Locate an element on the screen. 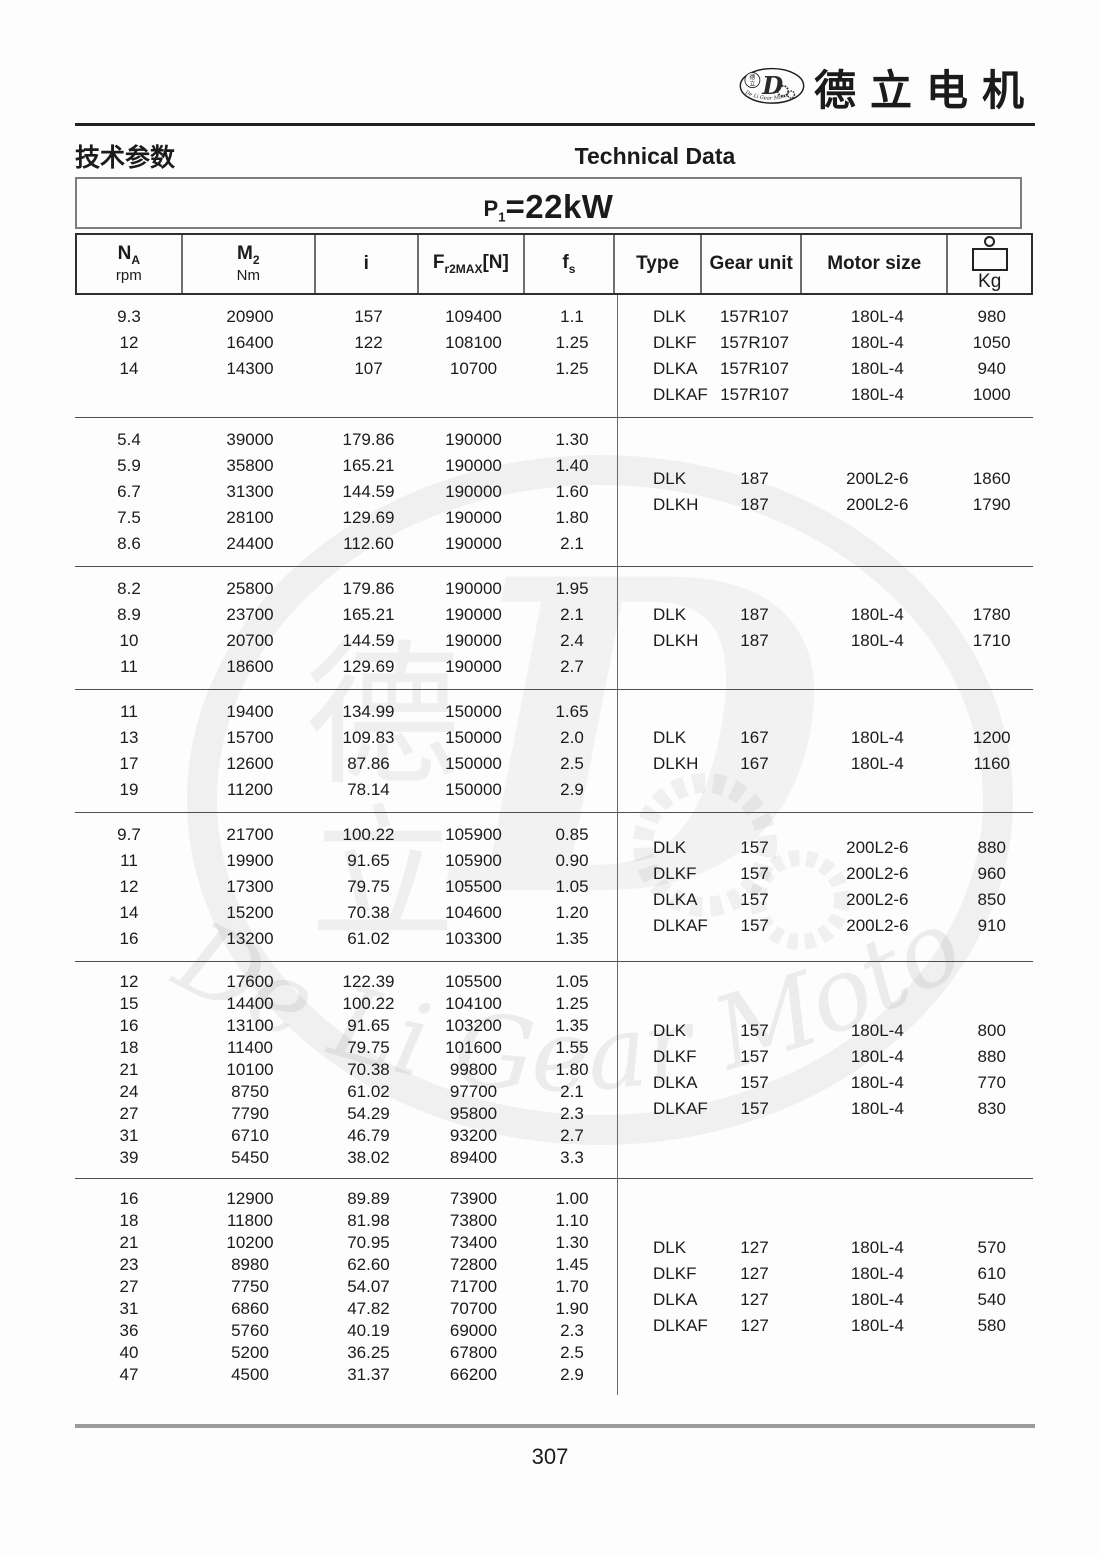 This screenshot has height=1555, width=1100. data-row: 6.7 31300 144.59 190000 1.60 is located at coordinates (346, 492).